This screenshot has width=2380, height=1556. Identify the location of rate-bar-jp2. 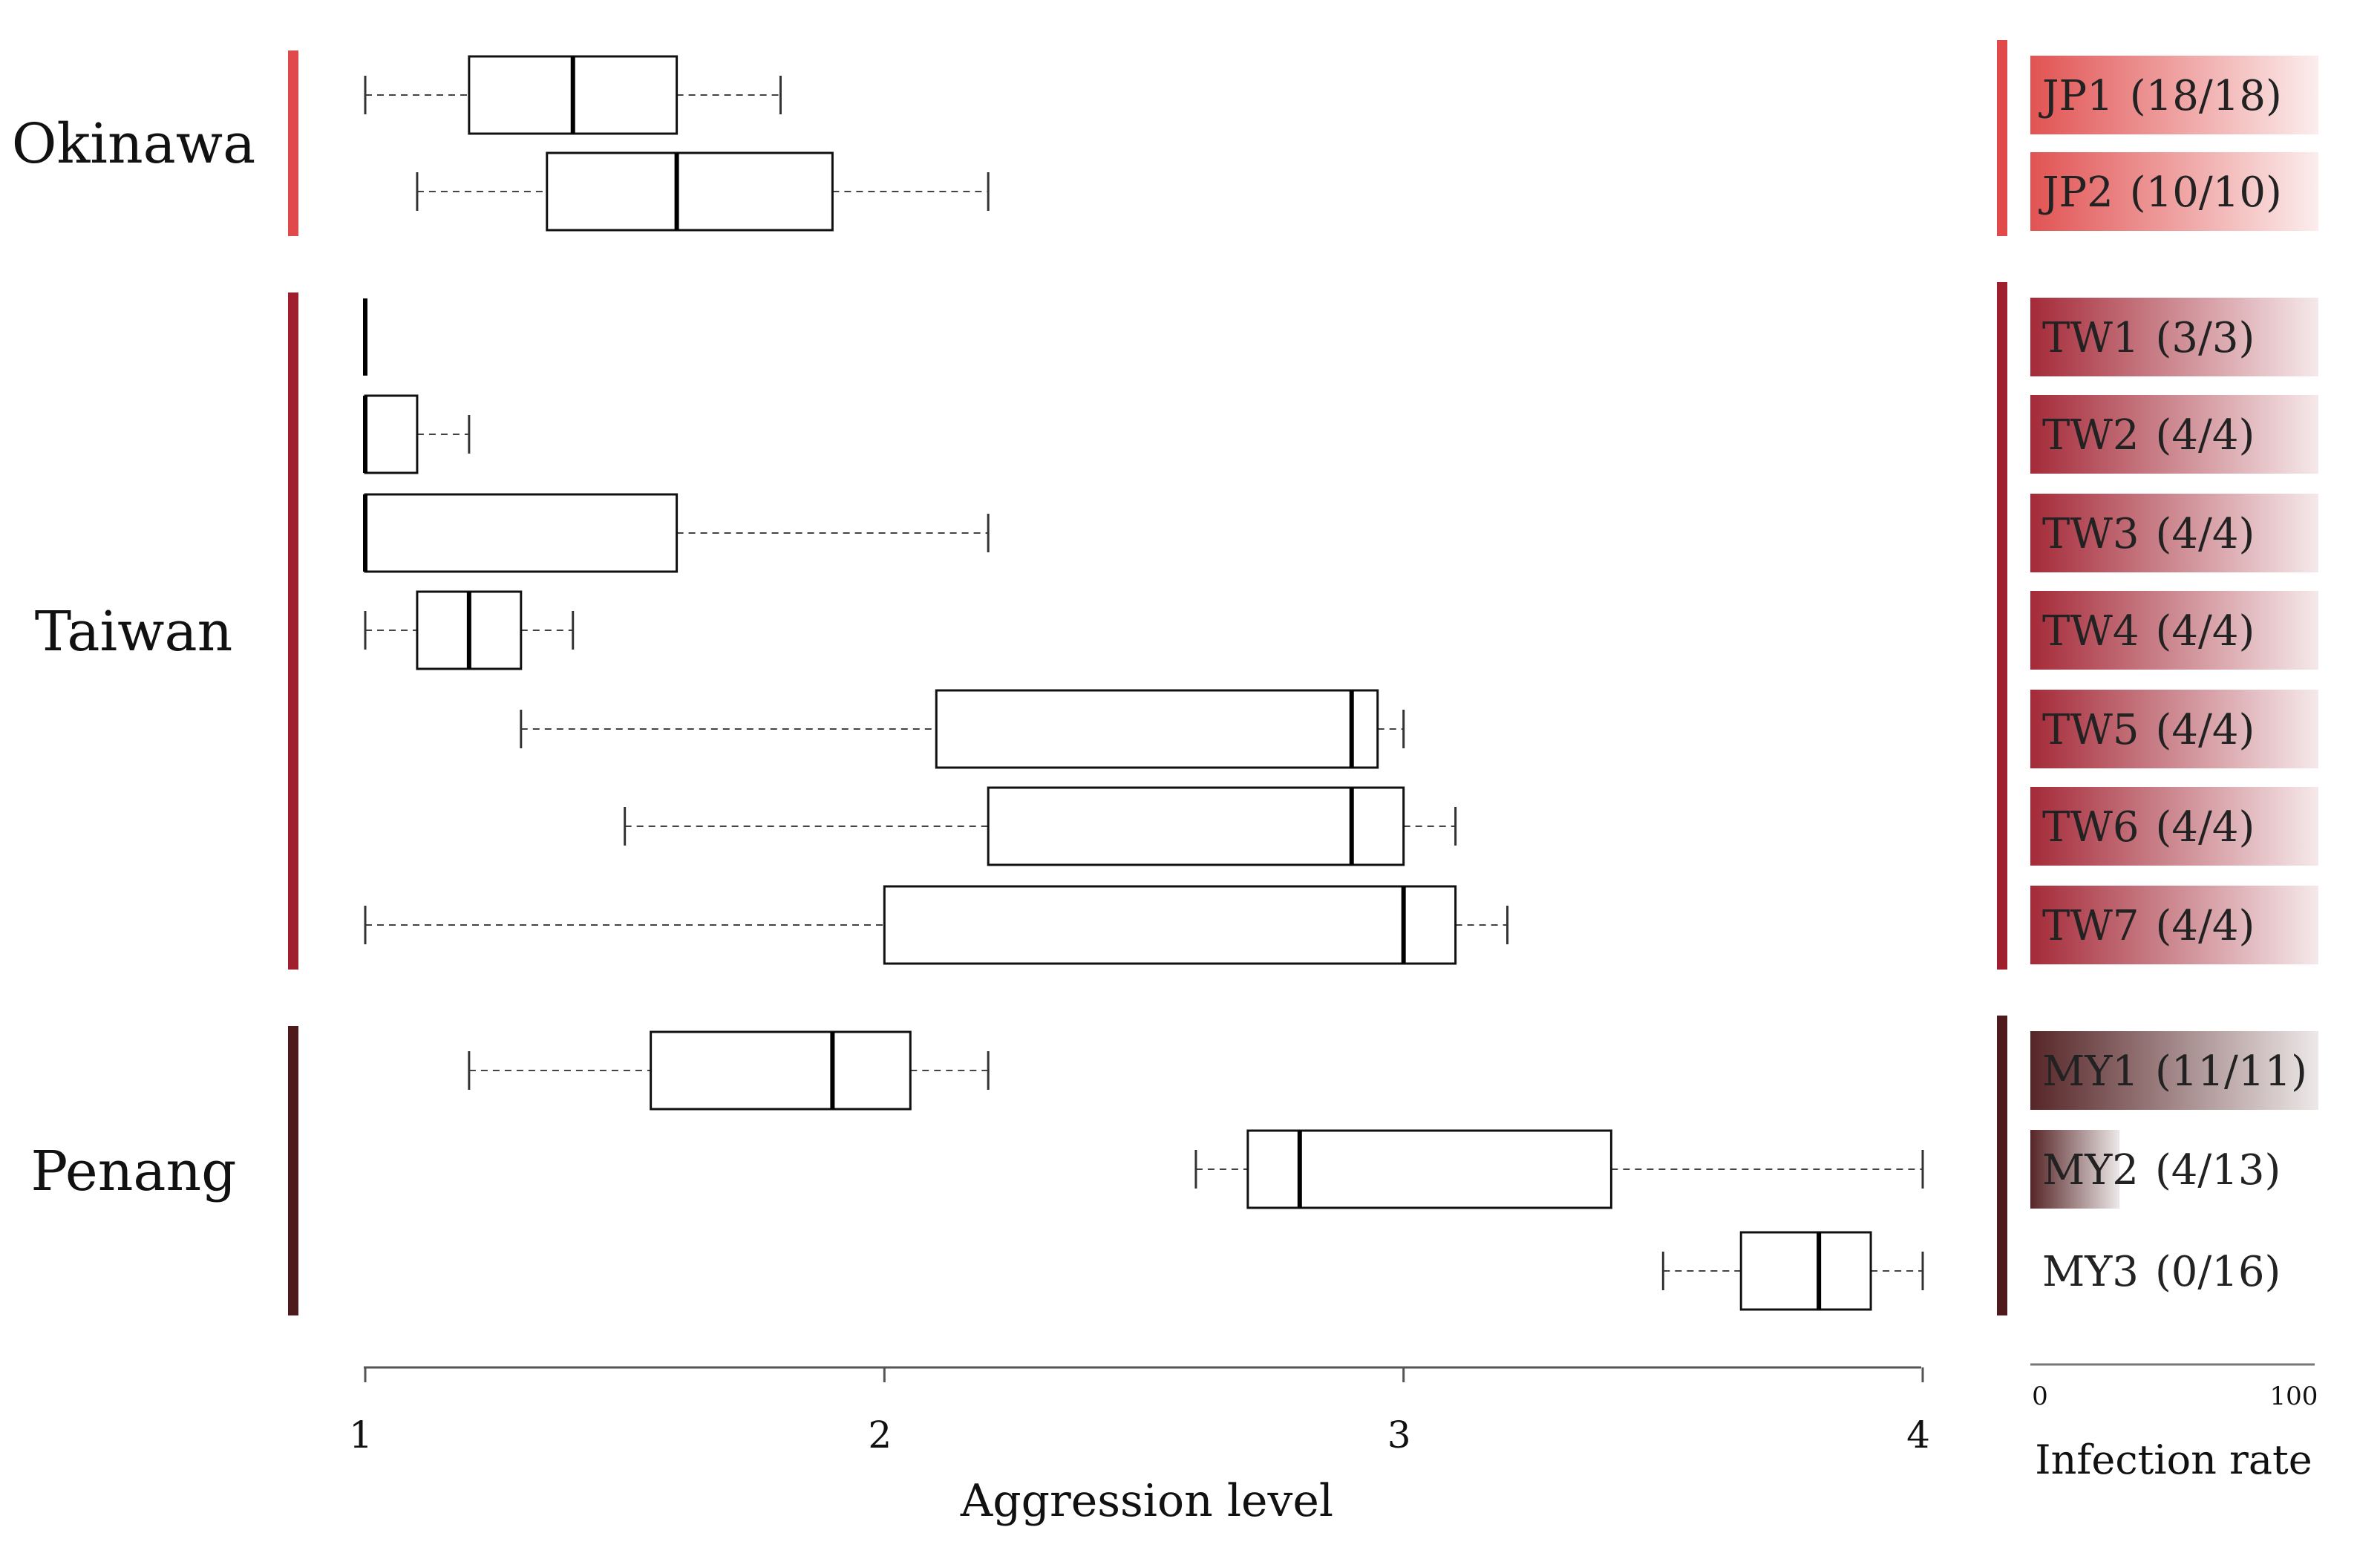
(2174, 191).